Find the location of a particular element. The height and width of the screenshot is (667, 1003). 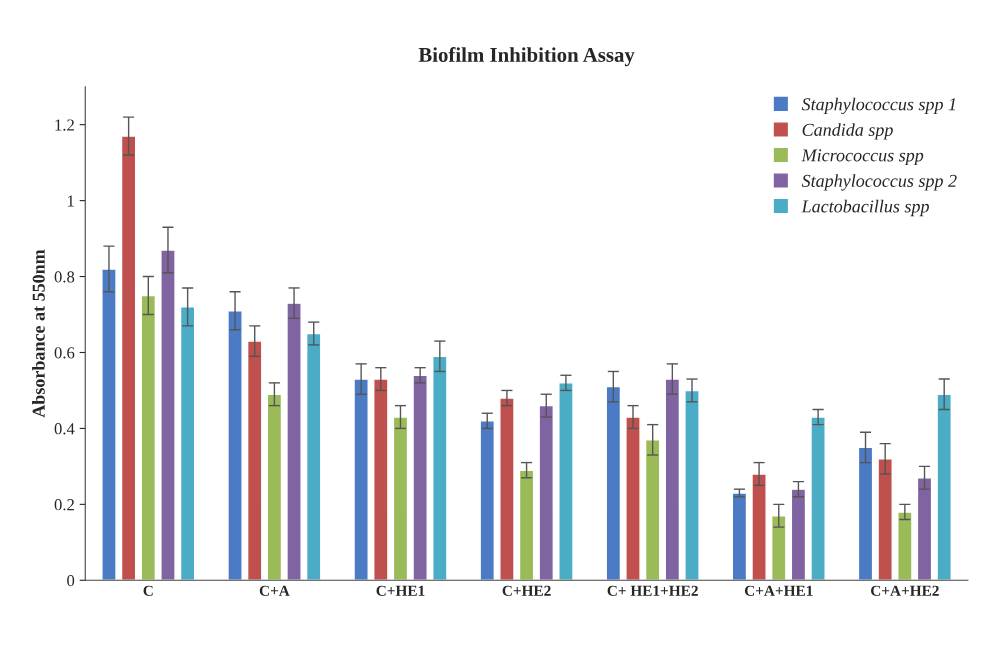

legend-label: Staphylococcus spp 1 is located at coordinates (878, 106).